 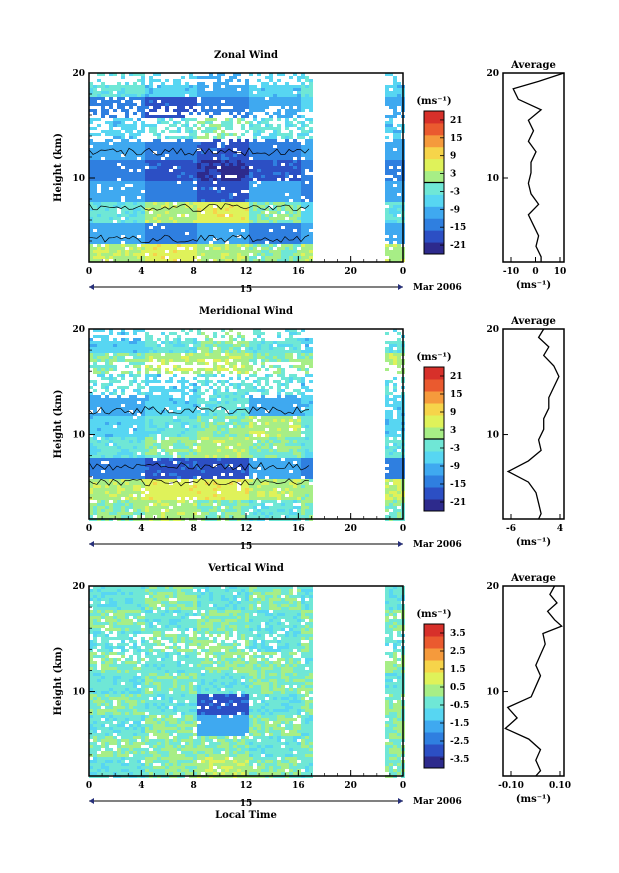 I want to click on average-x-tick-label: 0.10, so click(x=560, y=786).